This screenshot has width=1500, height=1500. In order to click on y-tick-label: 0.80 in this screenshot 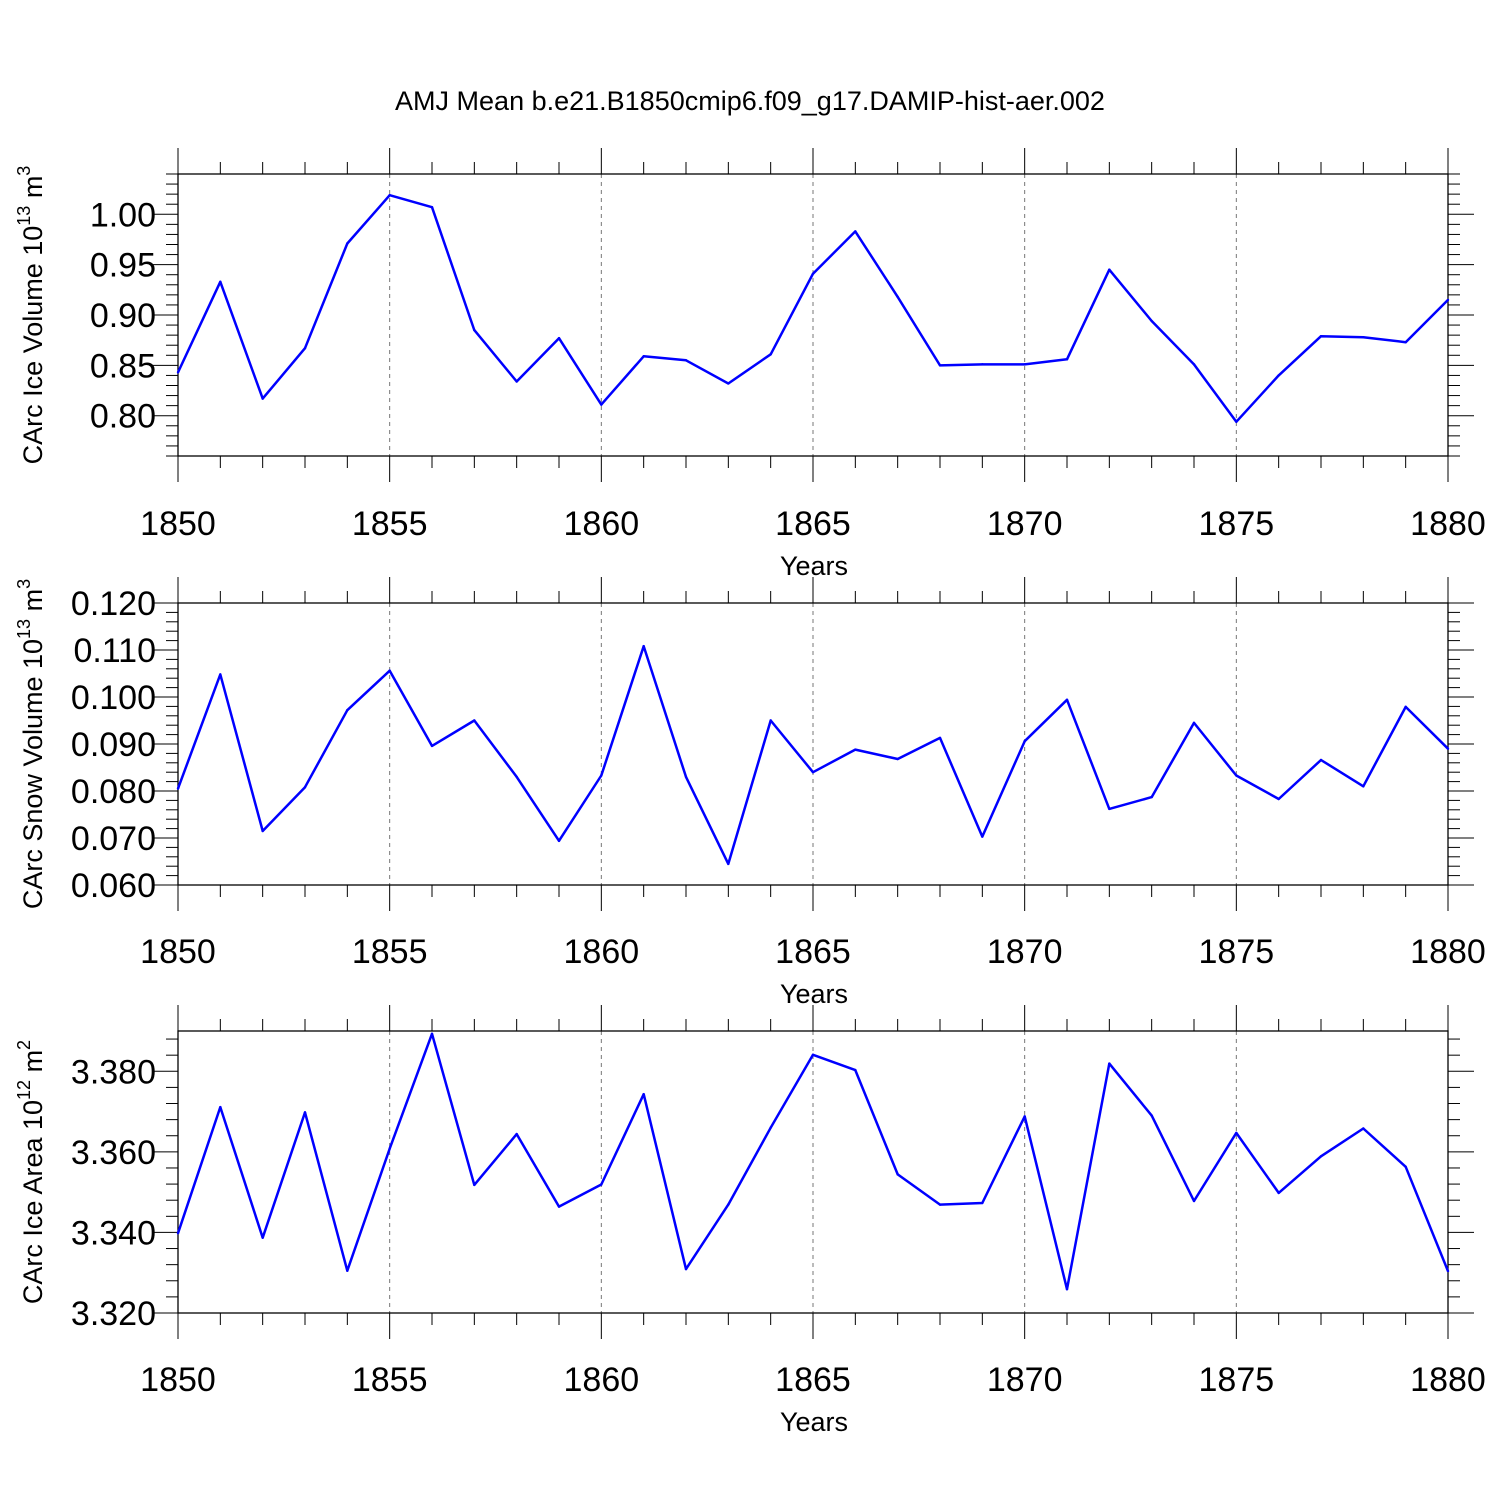, I will do `click(123, 417)`.